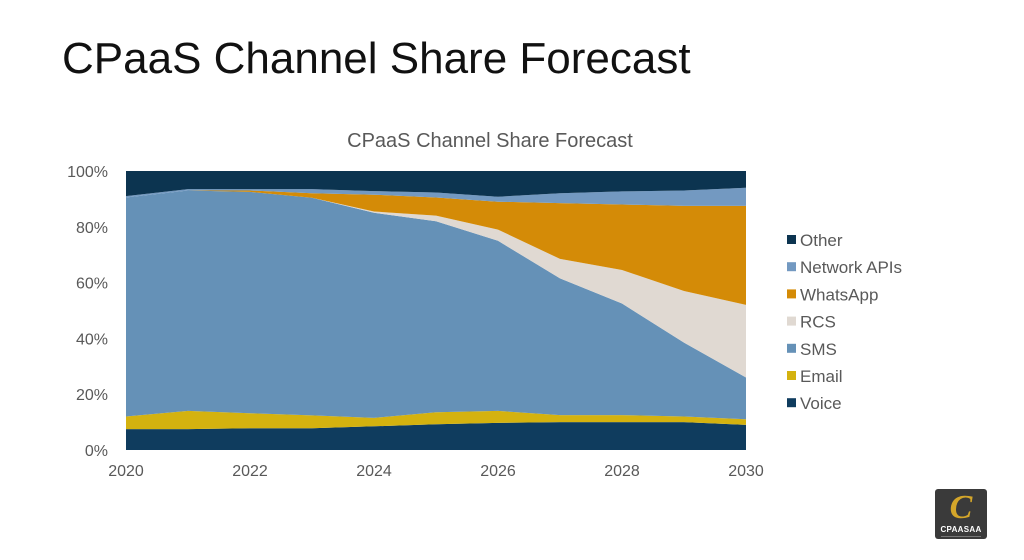 The image size is (1024, 560). What do you see at coordinates (821, 240) in the screenshot?
I see `legend-label-other: Other` at bounding box center [821, 240].